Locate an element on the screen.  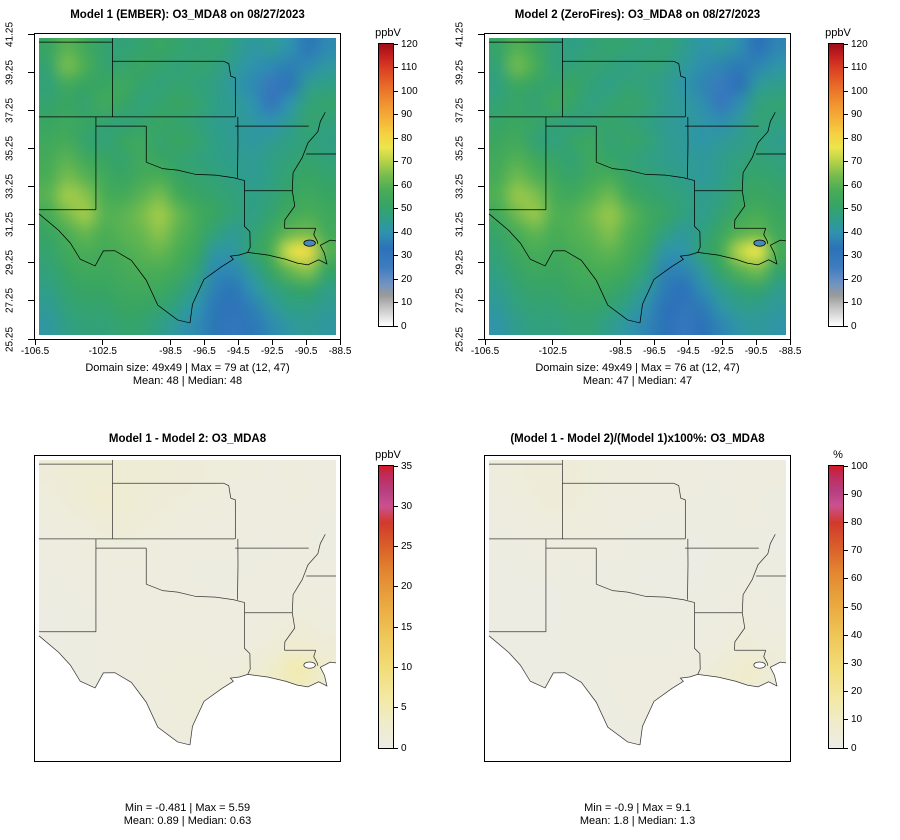
map-percent-difference is located at coordinates (637, 608).